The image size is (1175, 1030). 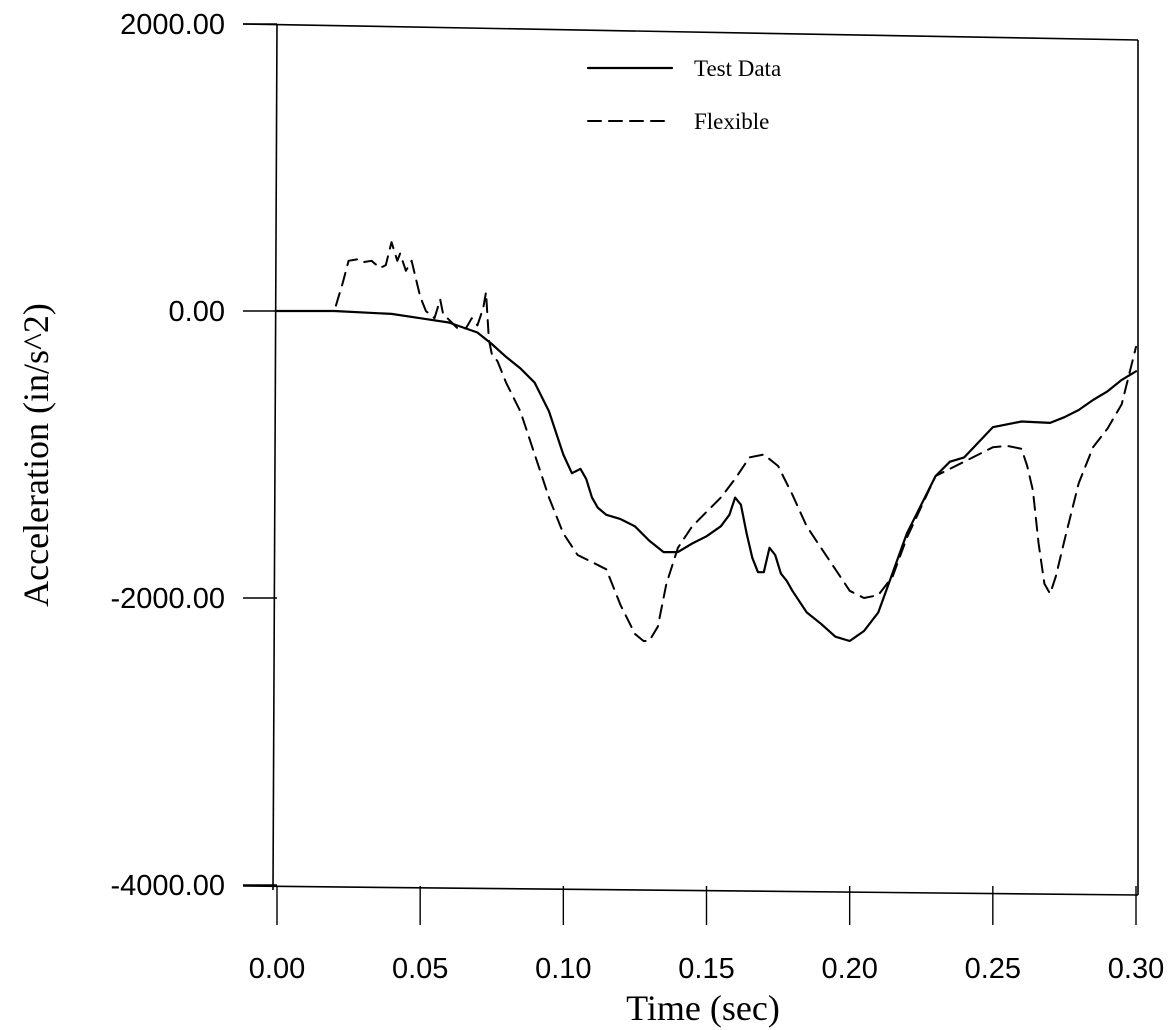 I want to click on frame-top, so click(x=690, y=32).